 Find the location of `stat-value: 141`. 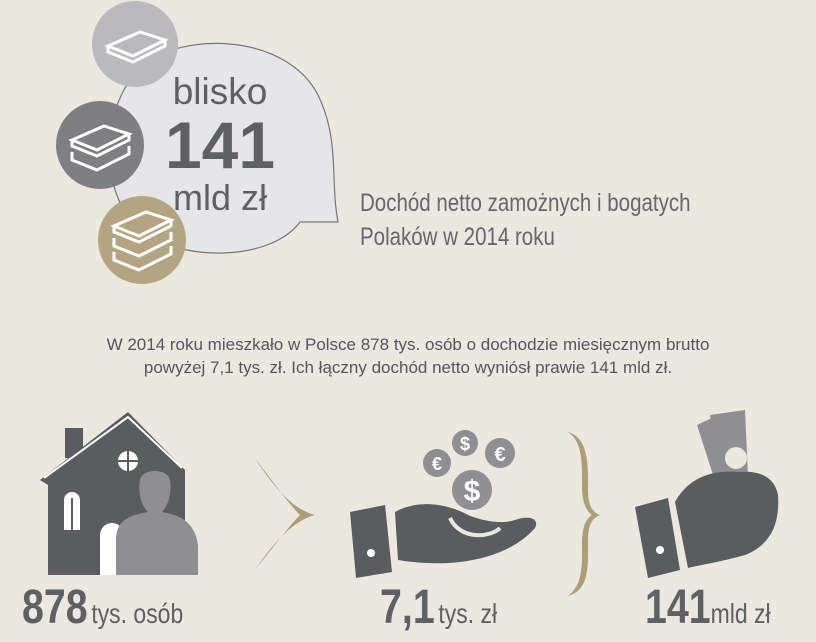

stat-value: 141 is located at coordinates (678, 607).